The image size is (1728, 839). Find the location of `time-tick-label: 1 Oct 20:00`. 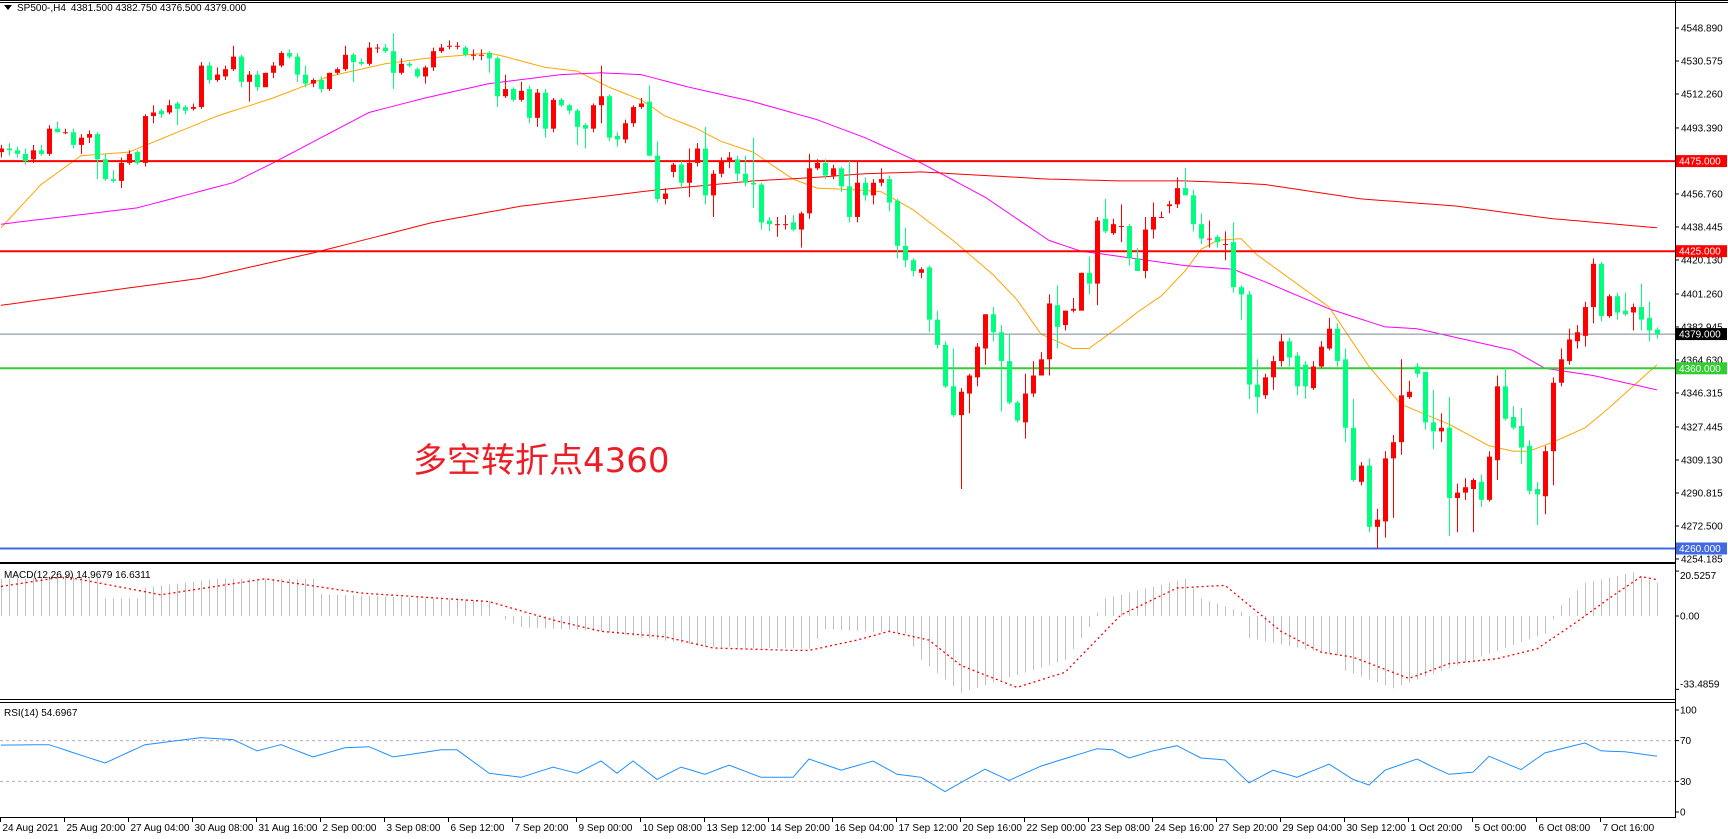

time-tick-label: 1 Oct 20:00 is located at coordinates (1437, 828).